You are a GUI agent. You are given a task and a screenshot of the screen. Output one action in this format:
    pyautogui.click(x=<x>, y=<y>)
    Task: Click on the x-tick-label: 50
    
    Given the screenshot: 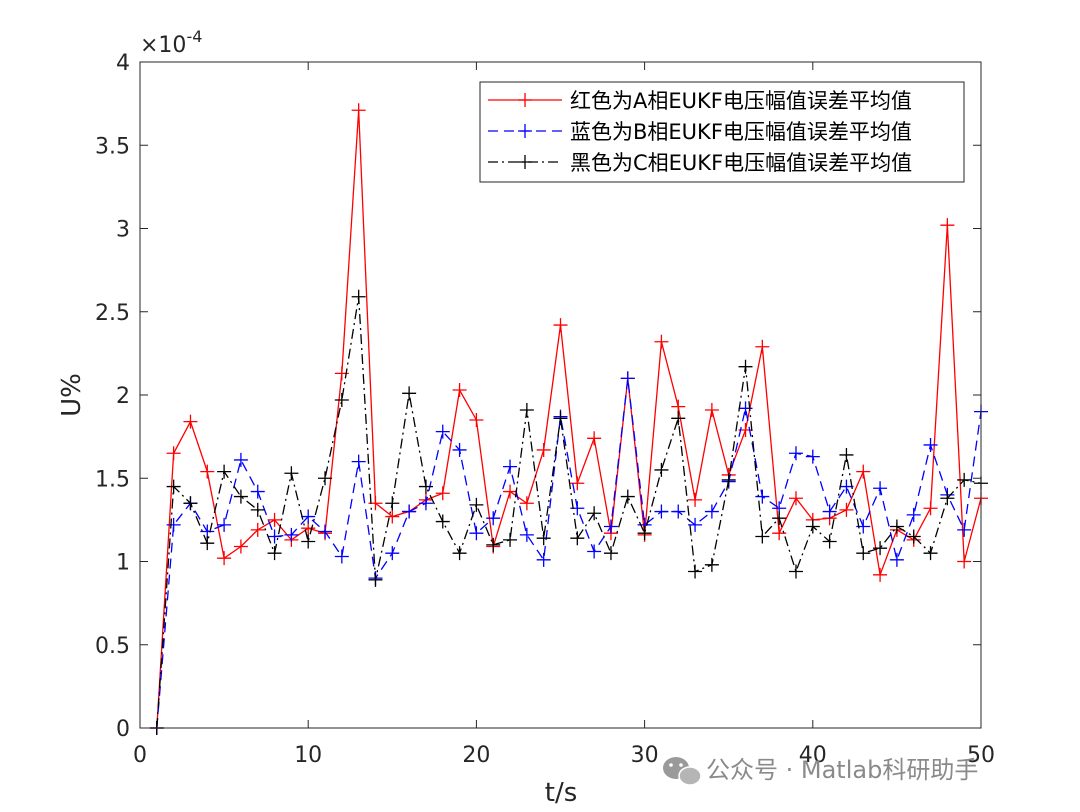 What is the action you would take?
    pyautogui.click(x=981, y=755)
    